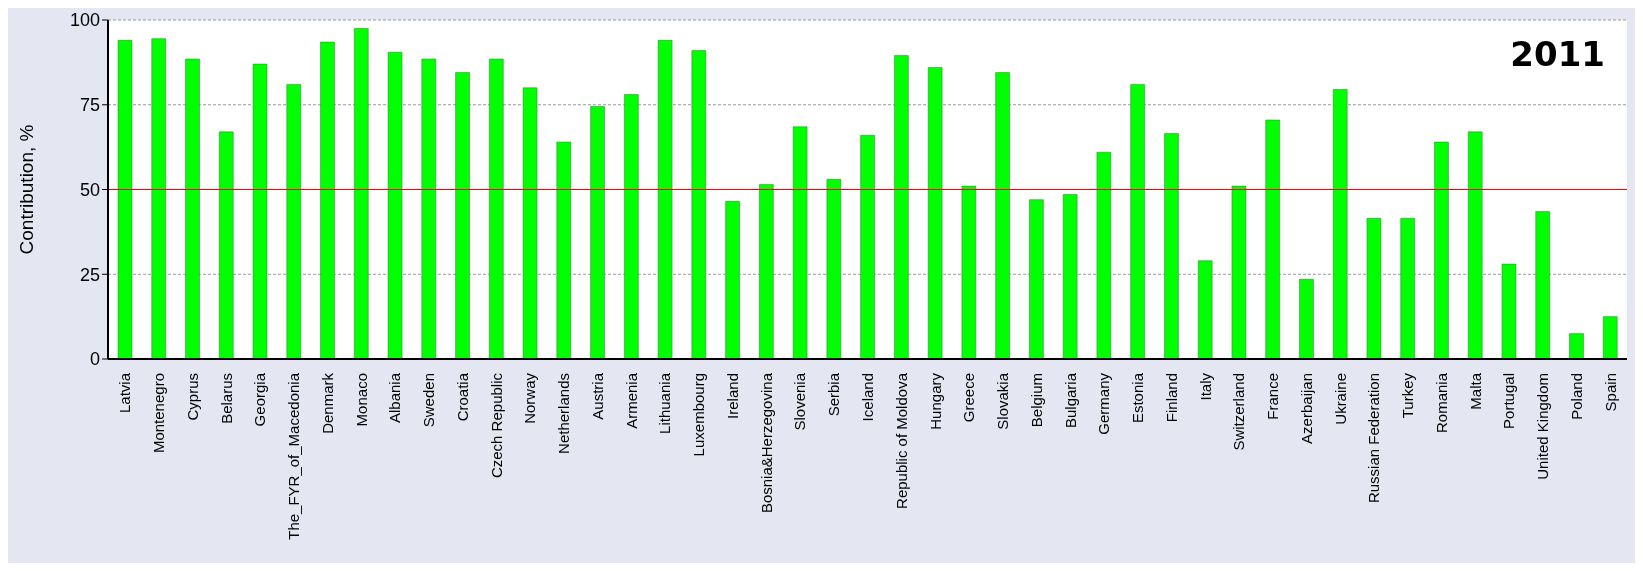 This screenshot has width=1643, height=571. I want to click on x-tick-label: Bulgaria, so click(1070, 400).